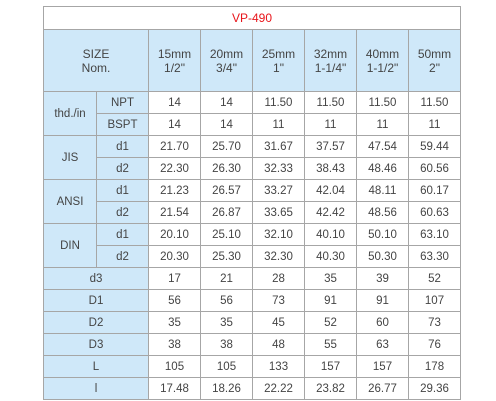 This screenshot has width=496, height=401. What do you see at coordinates (330, 388) in the screenshot?
I see `cell: 23.82` at bounding box center [330, 388].